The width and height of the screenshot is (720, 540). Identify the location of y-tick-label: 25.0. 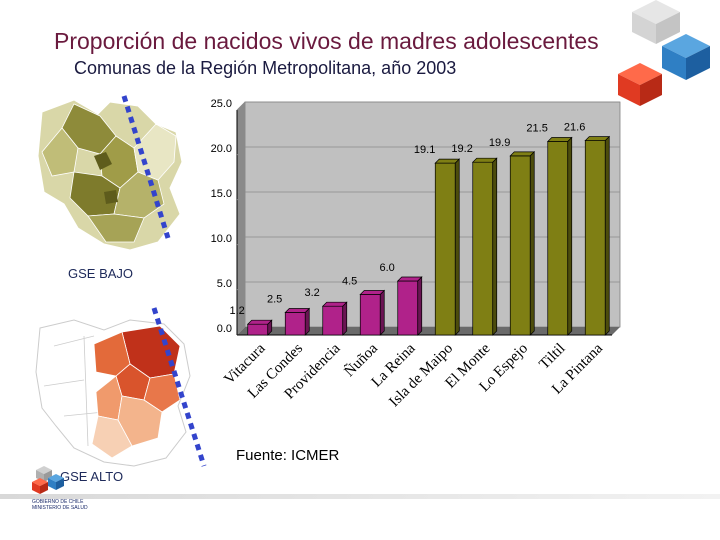
(221, 104).